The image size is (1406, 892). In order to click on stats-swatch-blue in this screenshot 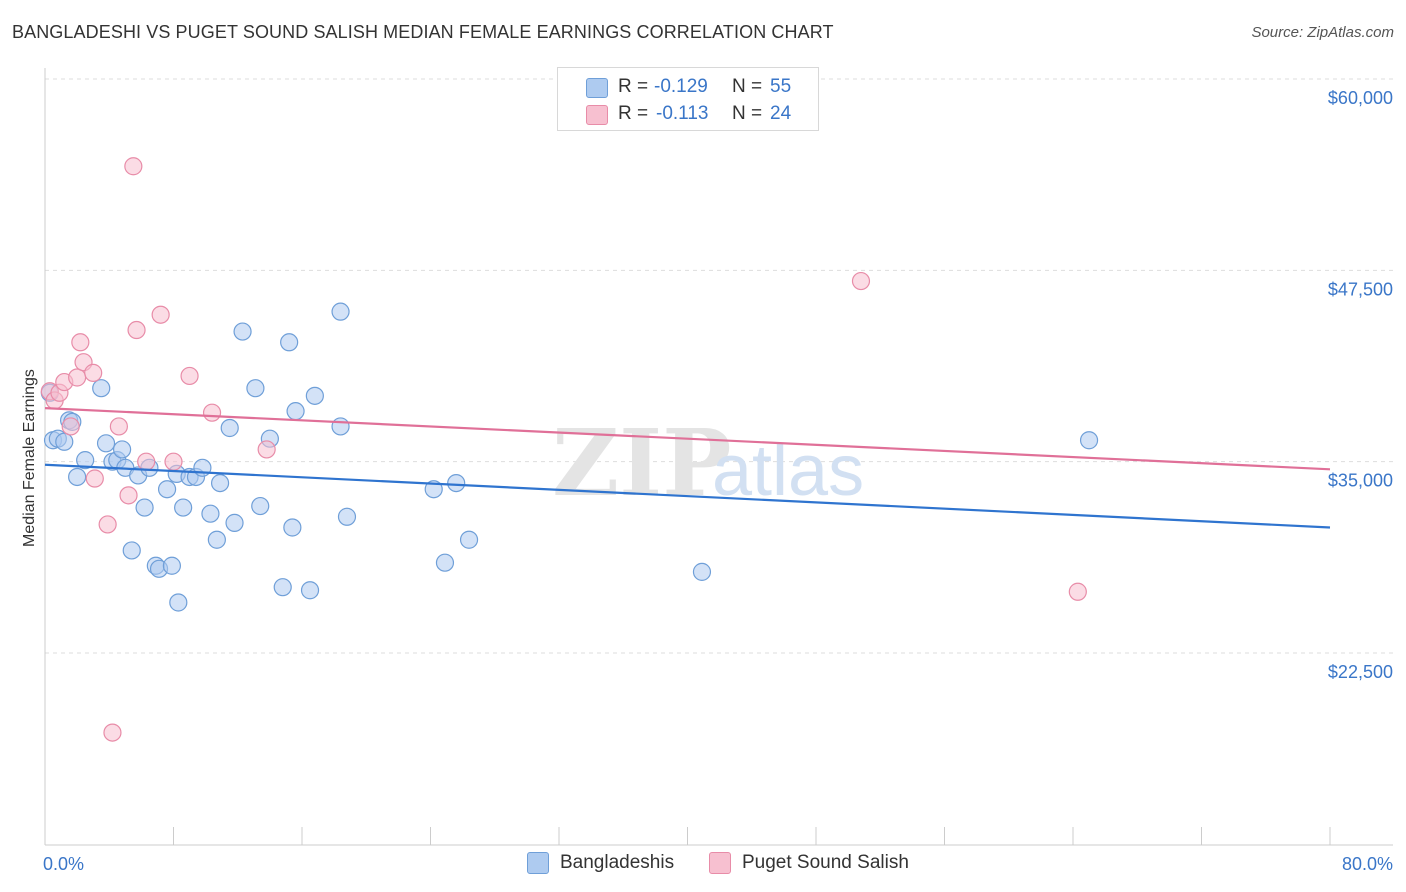, I will do `click(597, 88)`.